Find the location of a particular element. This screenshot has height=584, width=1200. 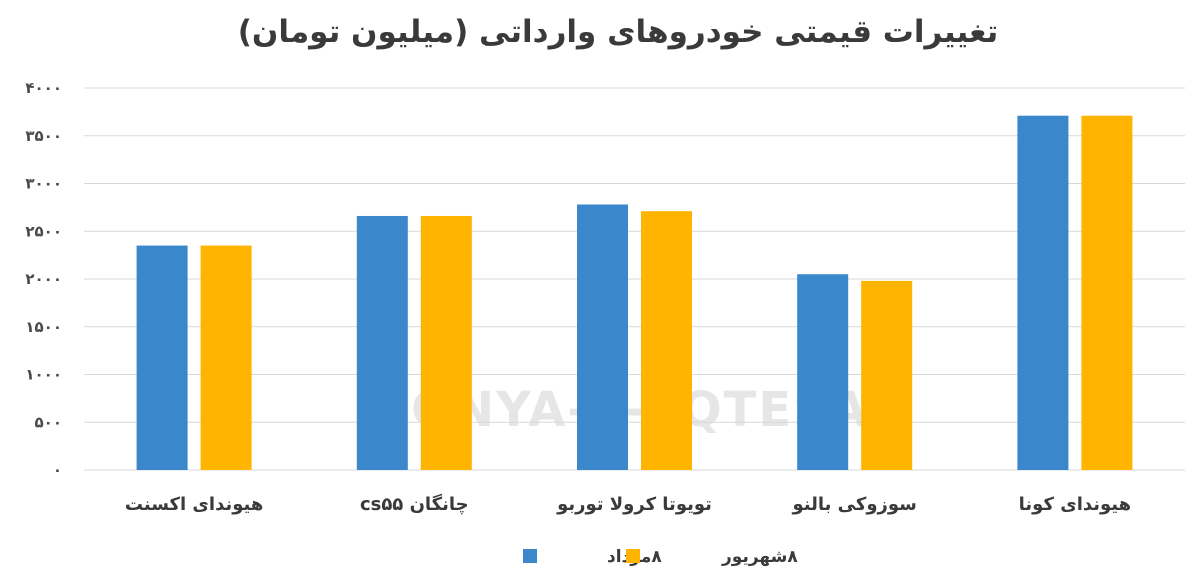

x-tick-label: هیوندای کونا is located at coordinates (1075, 504).